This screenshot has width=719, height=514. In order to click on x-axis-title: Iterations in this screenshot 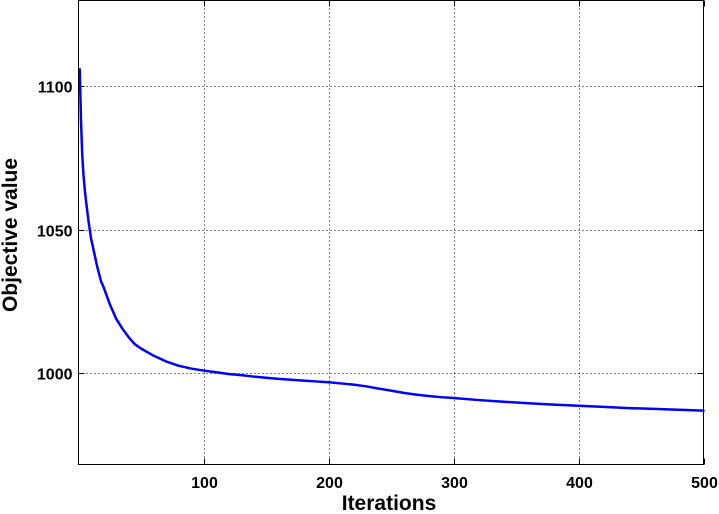, I will do `click(389, 503)`.